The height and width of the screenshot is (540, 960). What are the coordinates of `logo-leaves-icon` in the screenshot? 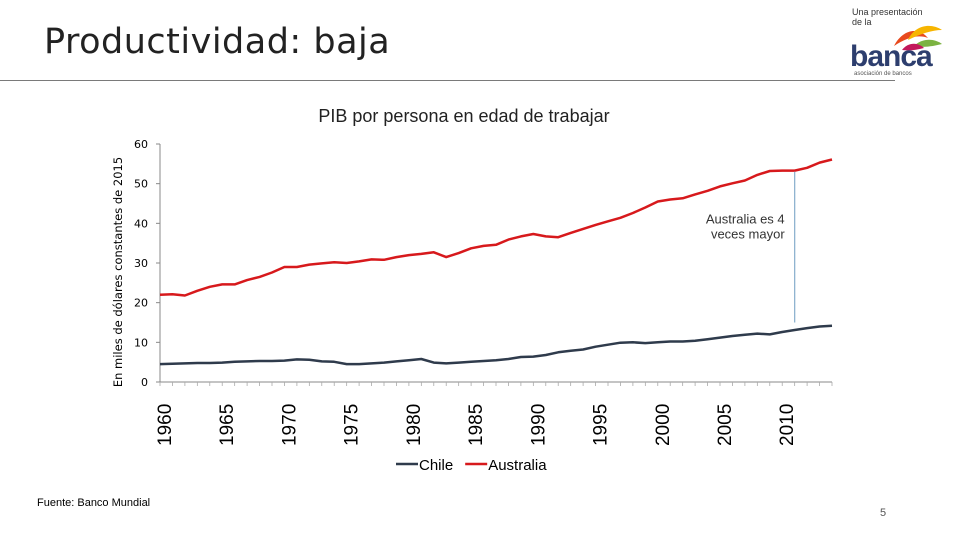 It's located at (918, 38).